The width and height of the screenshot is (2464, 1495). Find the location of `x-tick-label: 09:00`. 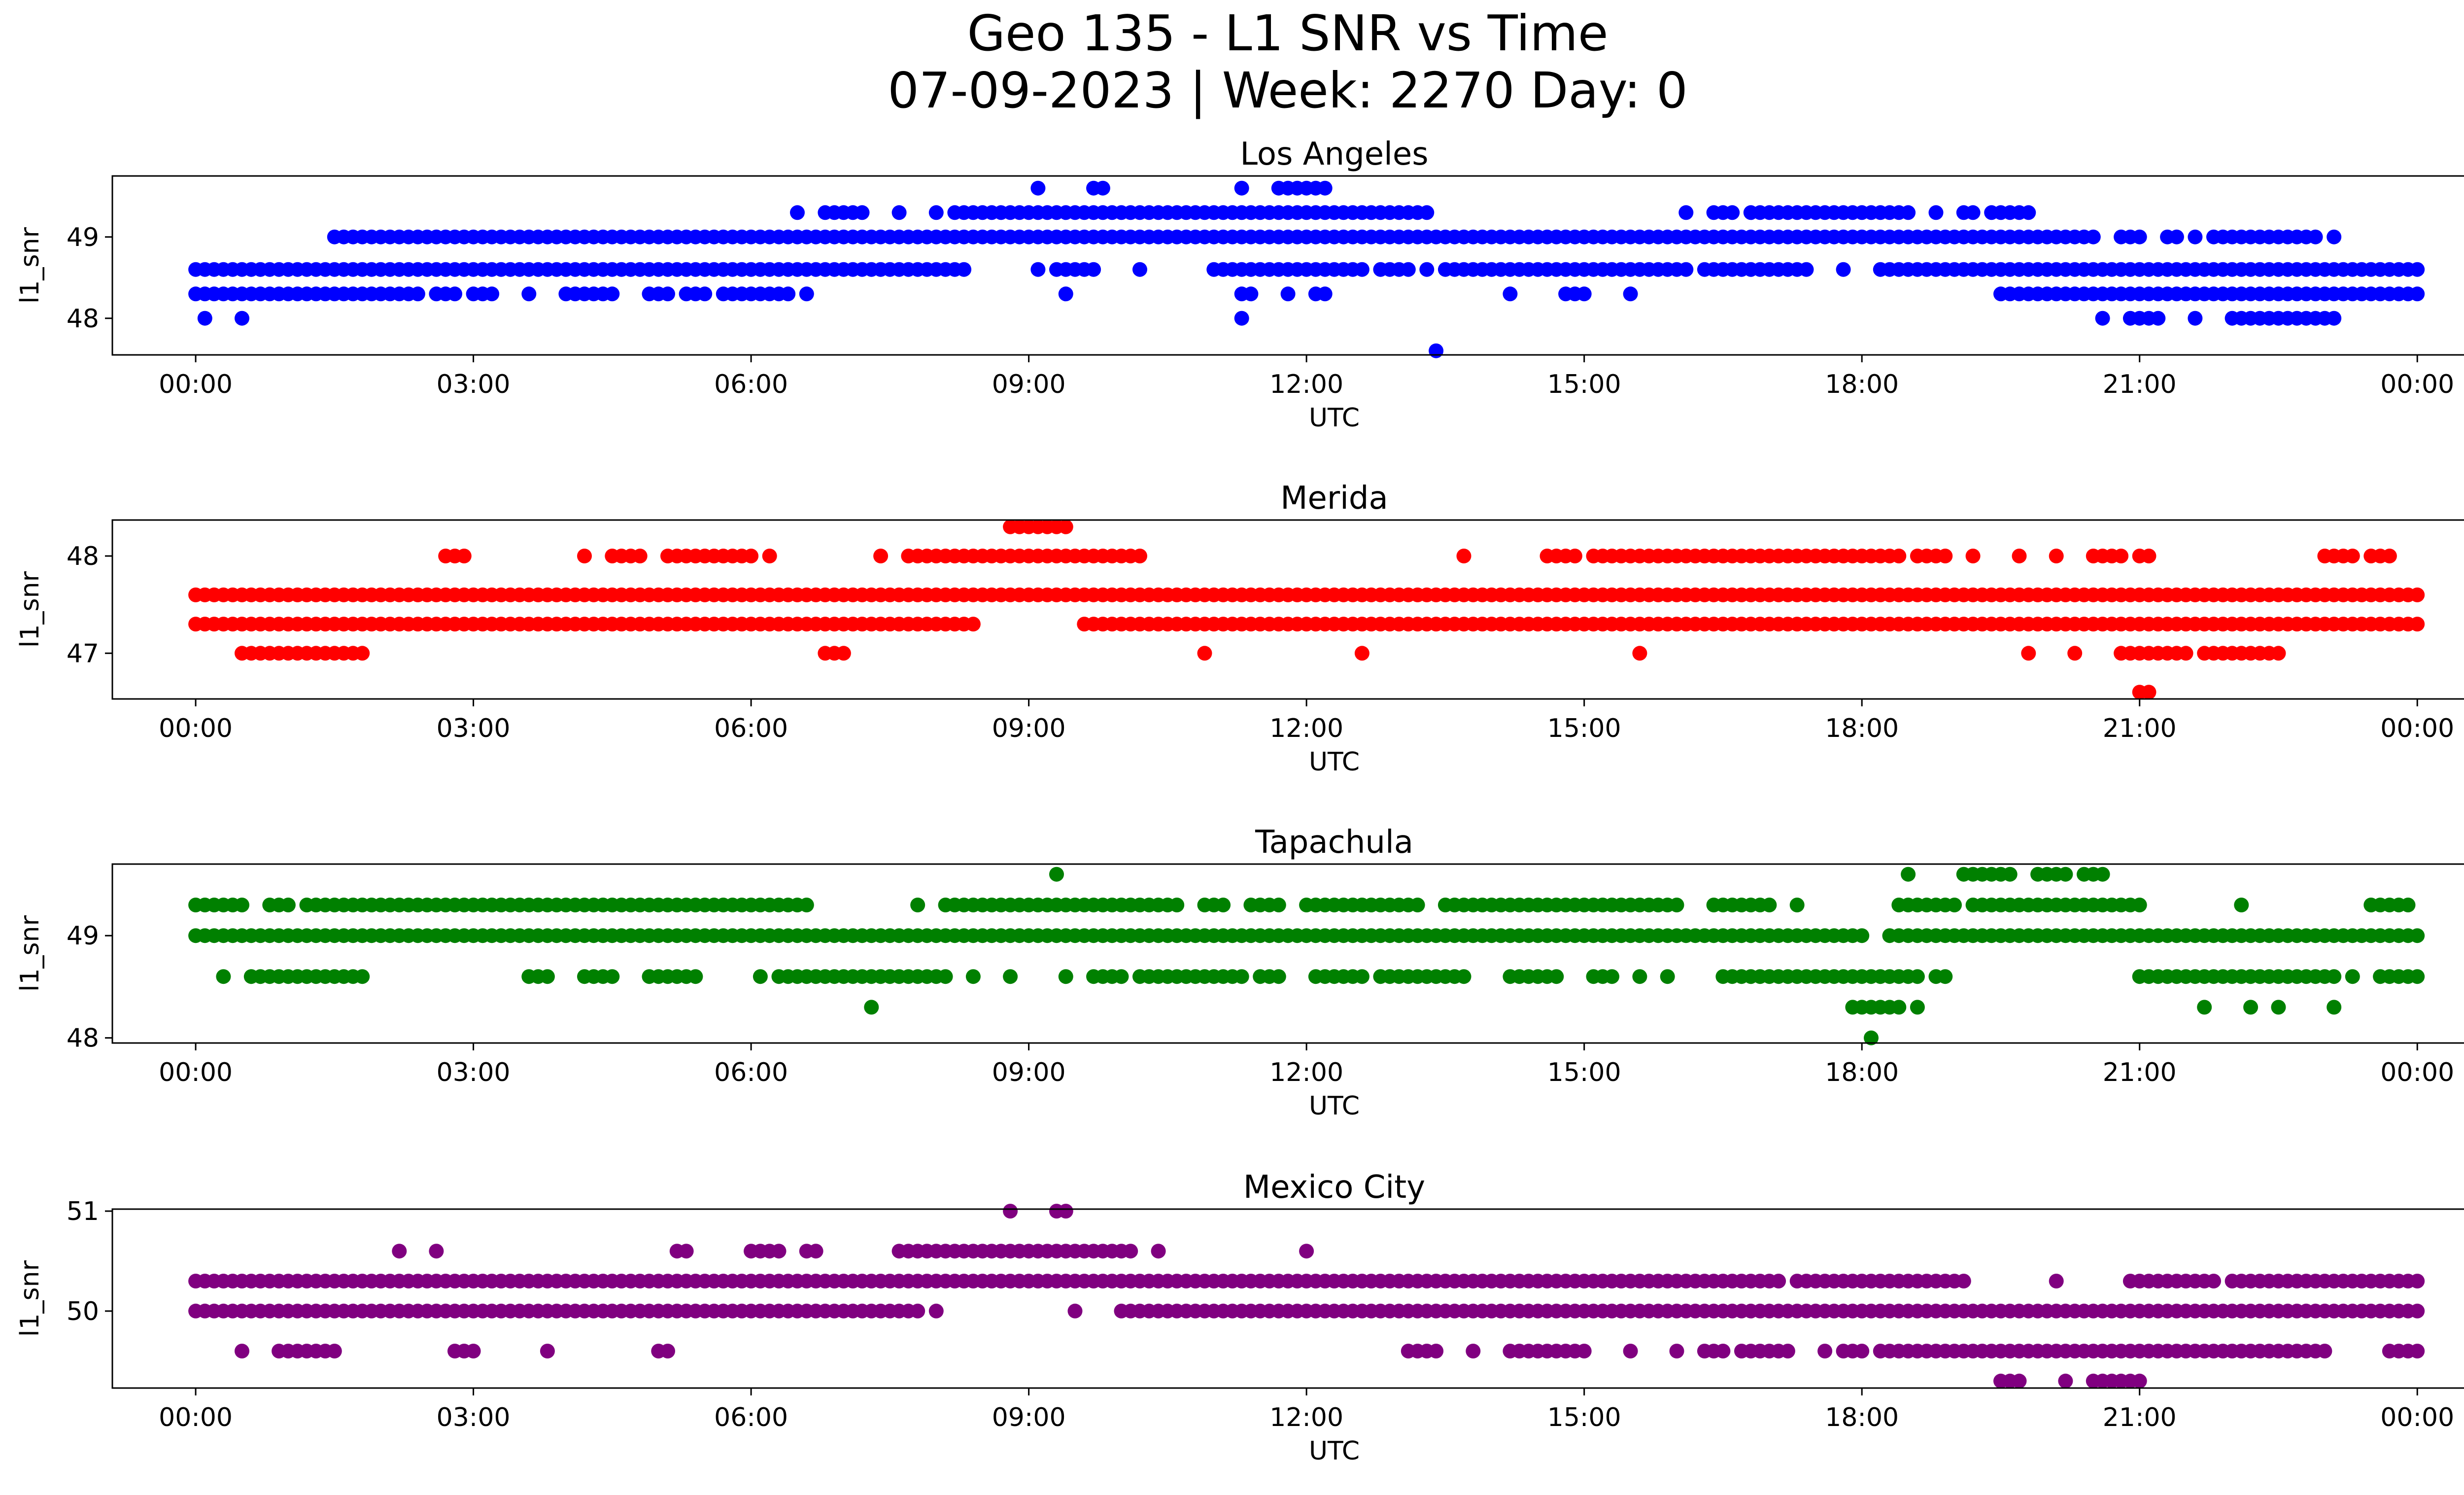

x-tick-label: 09:00 is located at coordinates (1029, 728).